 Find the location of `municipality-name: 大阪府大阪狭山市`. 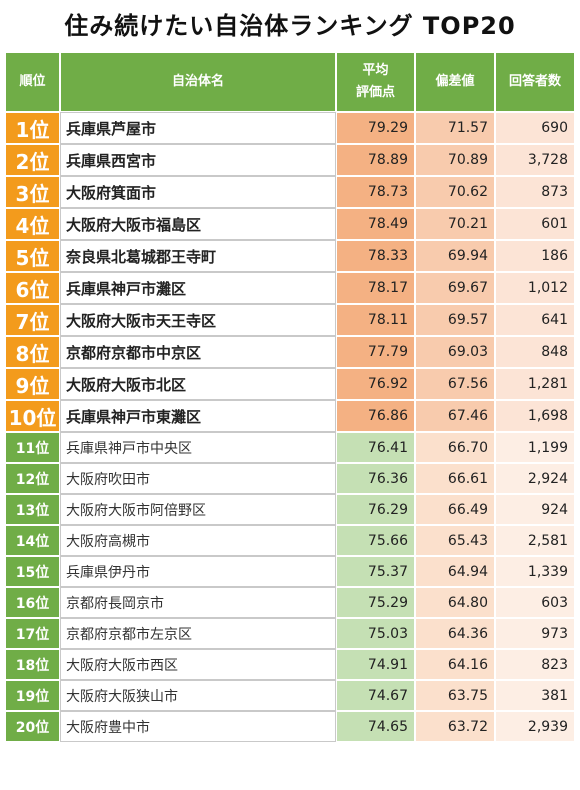

municipality-name: 大阪府大阪狭山市 is located at coordinates (198, 695).